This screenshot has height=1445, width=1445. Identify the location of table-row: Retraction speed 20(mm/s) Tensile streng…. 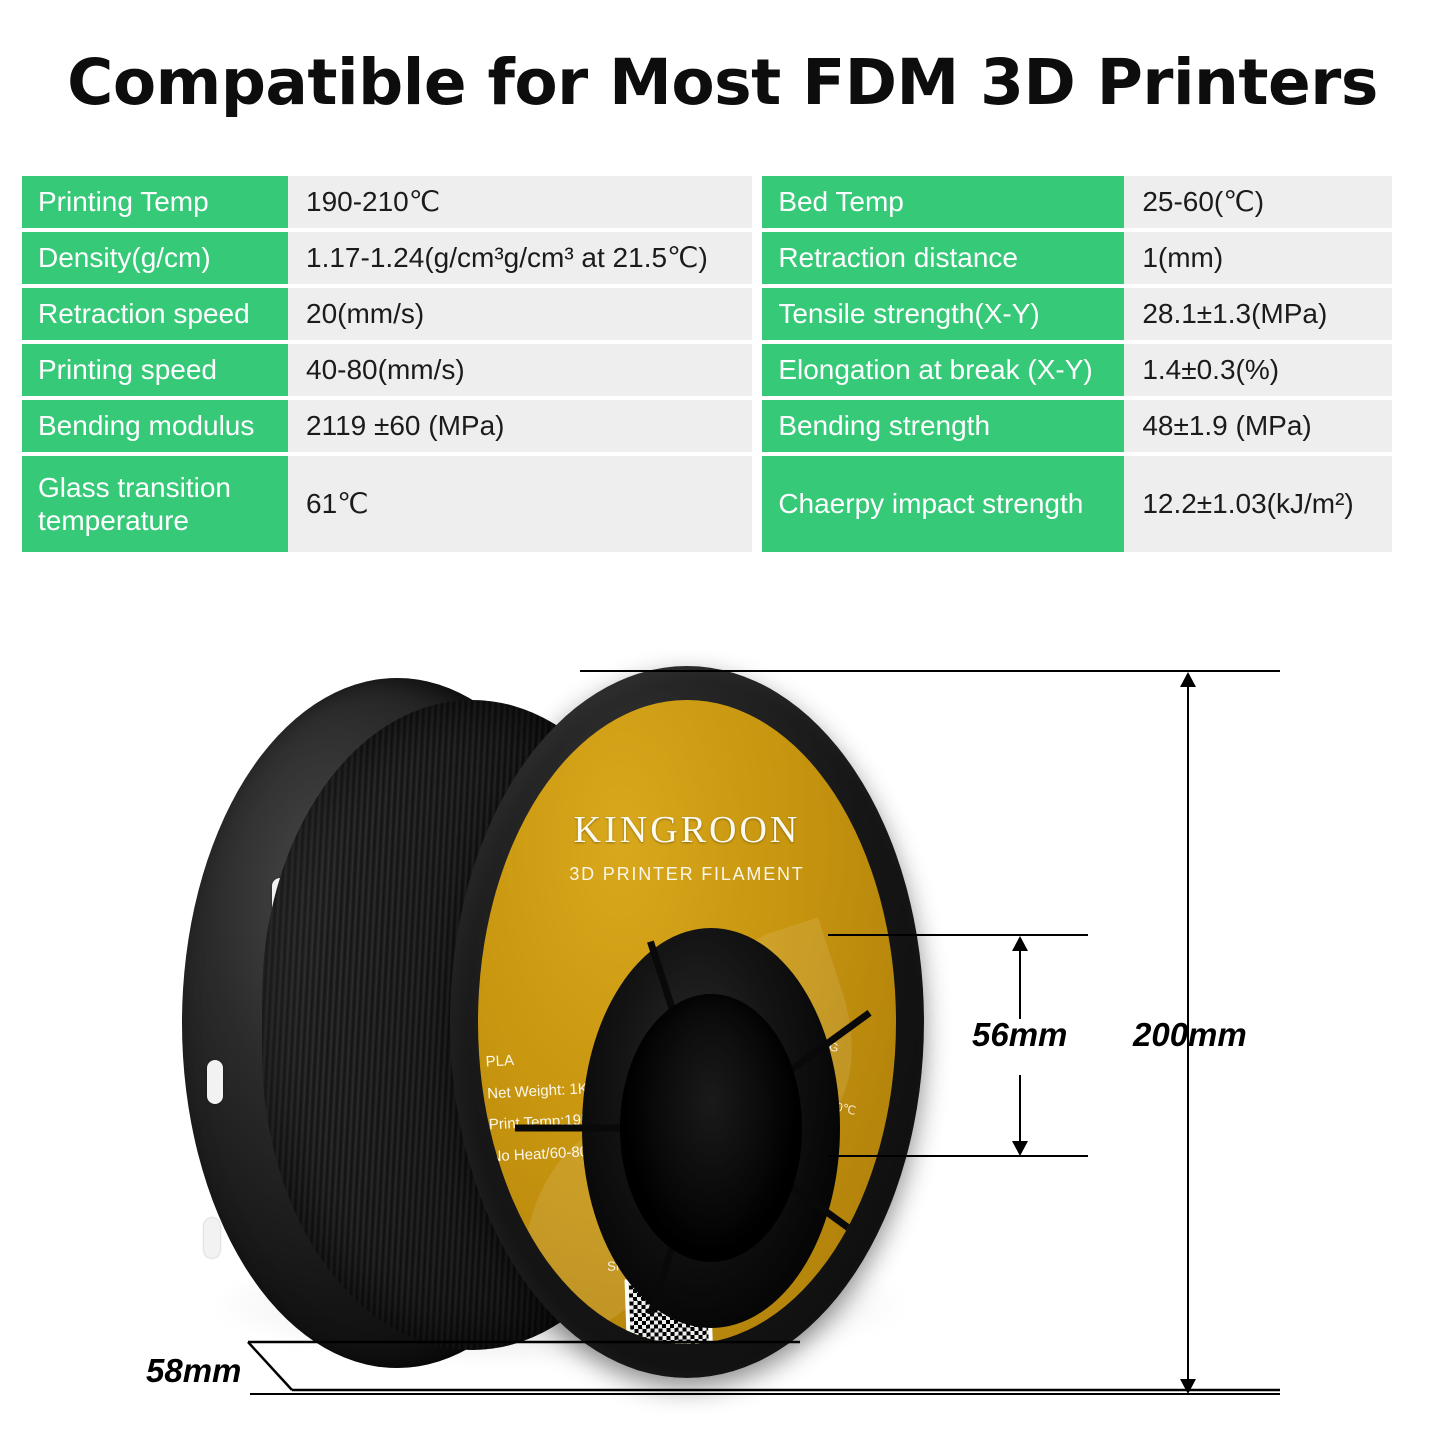
(707, 314).